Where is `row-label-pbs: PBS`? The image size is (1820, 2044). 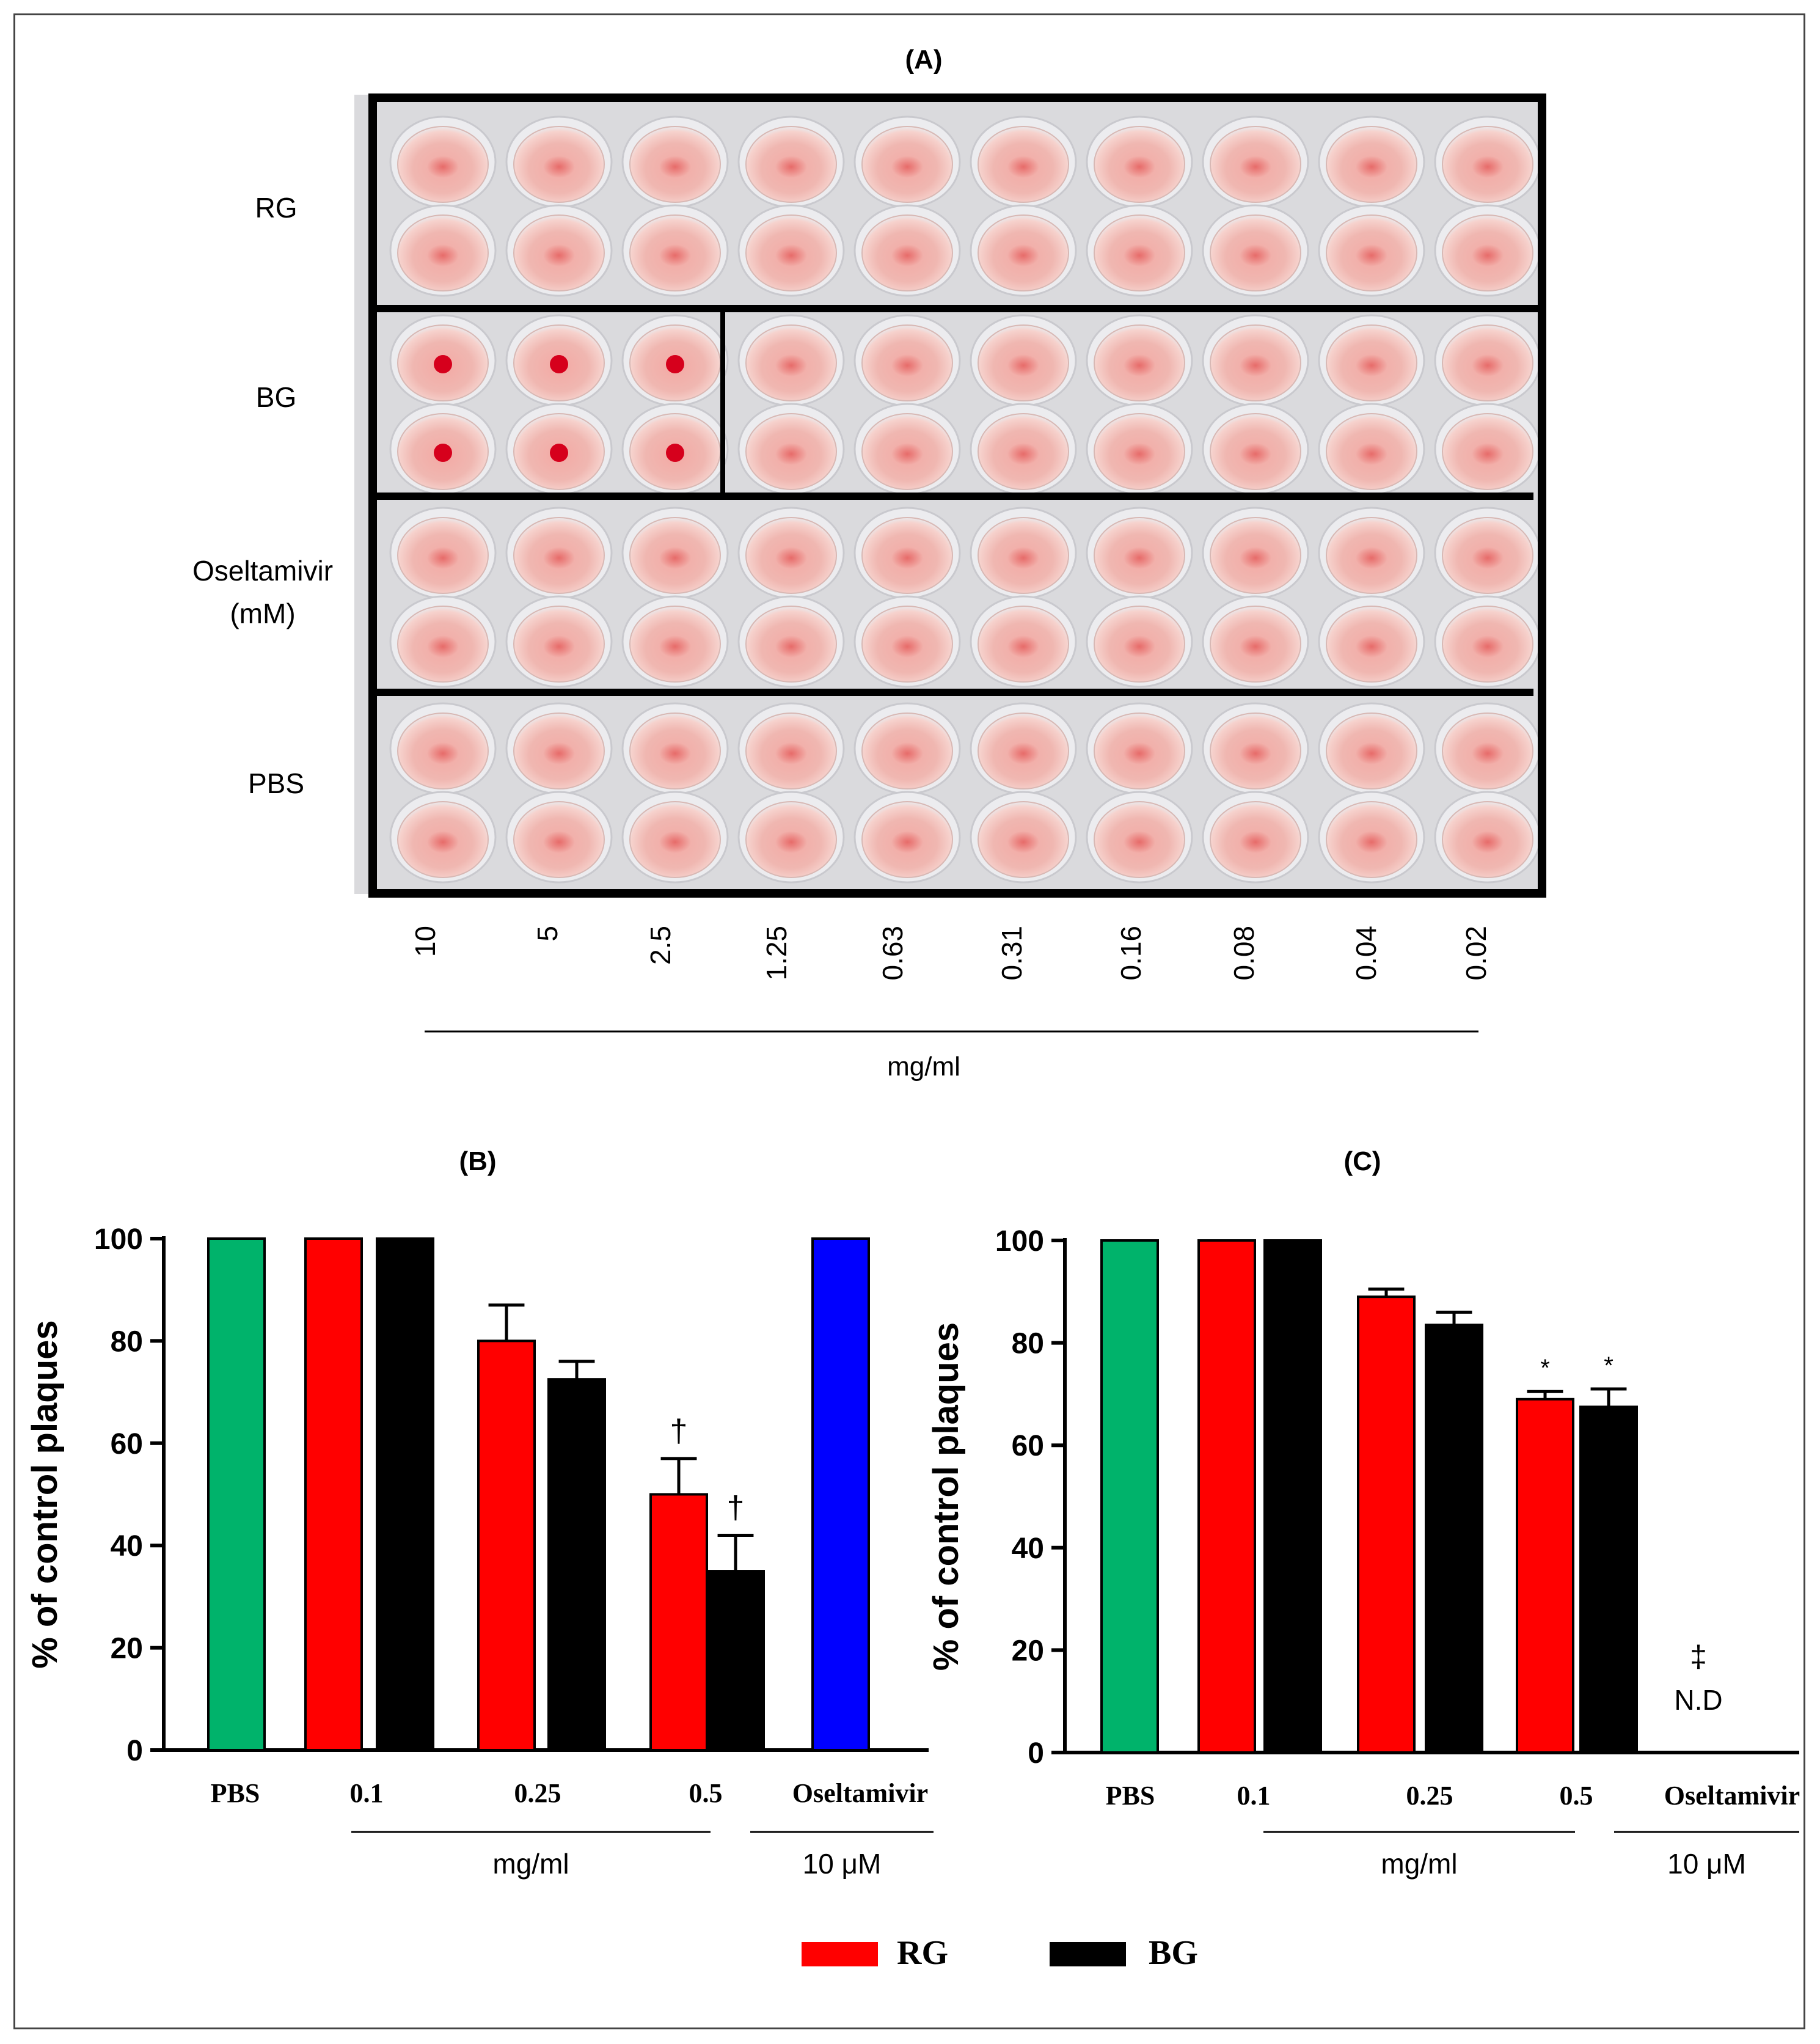
row-label-pbs: PBS is located at coordinates (276, 783).